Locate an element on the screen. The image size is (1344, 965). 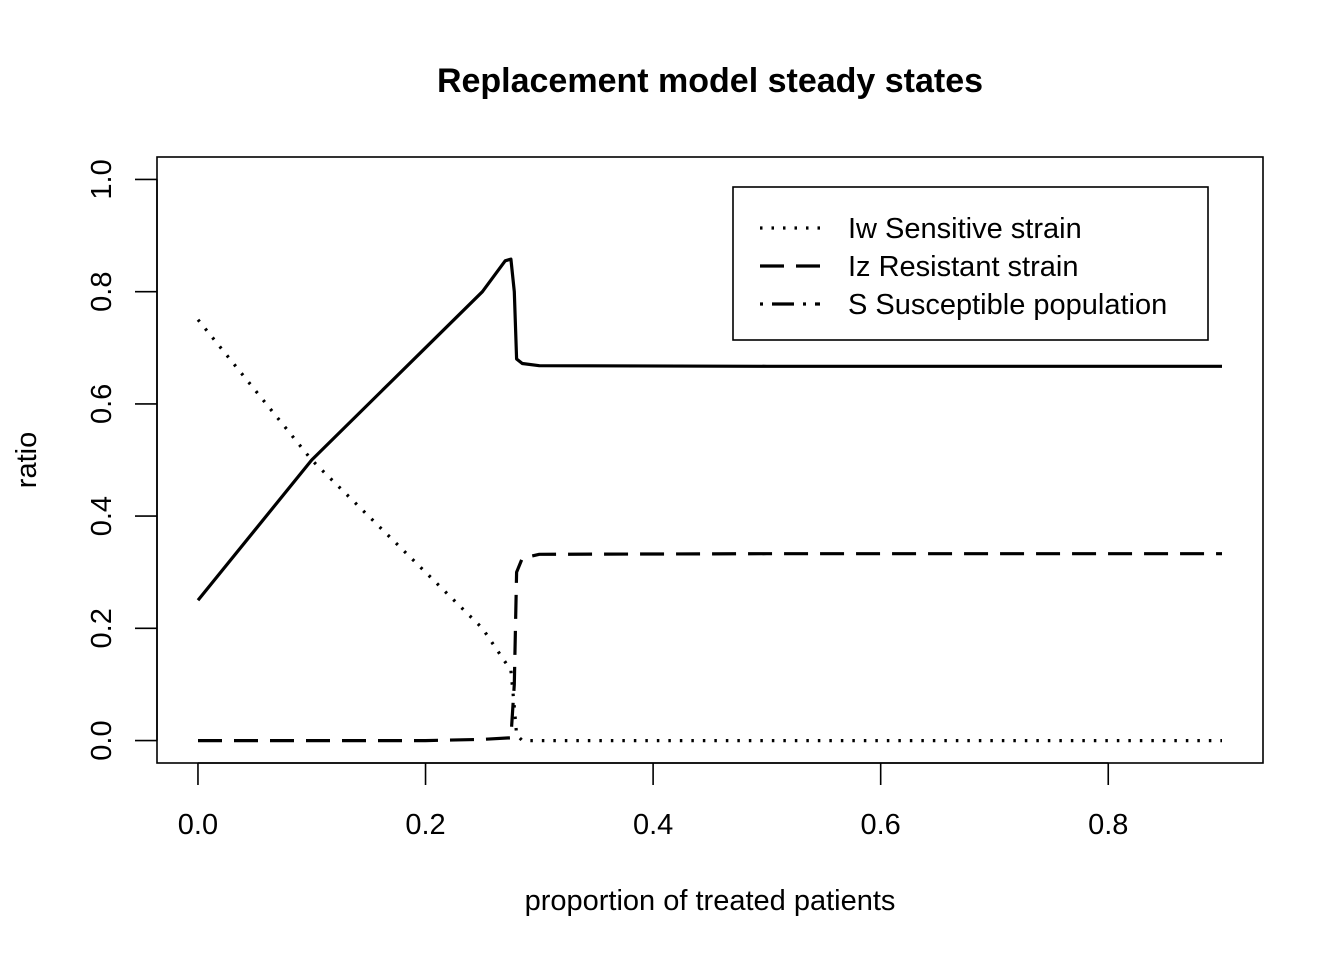
x-tick-label: 0.6 is located at coordinates (881, 825).